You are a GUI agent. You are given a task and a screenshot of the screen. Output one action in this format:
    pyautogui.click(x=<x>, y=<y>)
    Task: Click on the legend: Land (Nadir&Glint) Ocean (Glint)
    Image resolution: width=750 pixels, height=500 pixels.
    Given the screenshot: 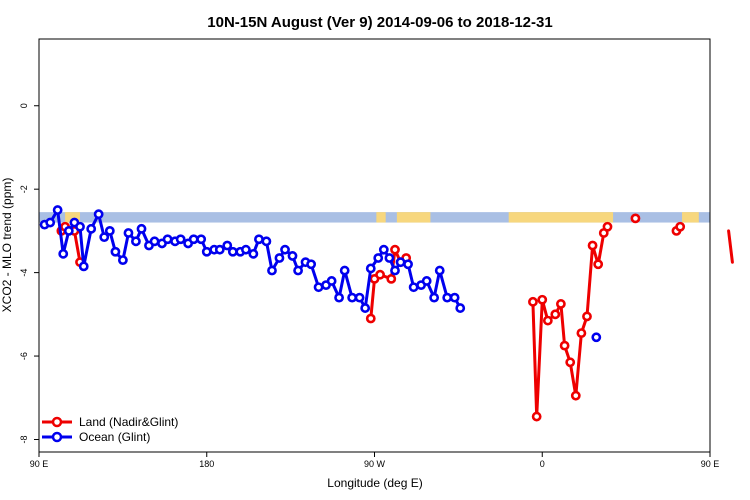 What is the action you would take?
    pyautogui.click(x=110, y=429)
    